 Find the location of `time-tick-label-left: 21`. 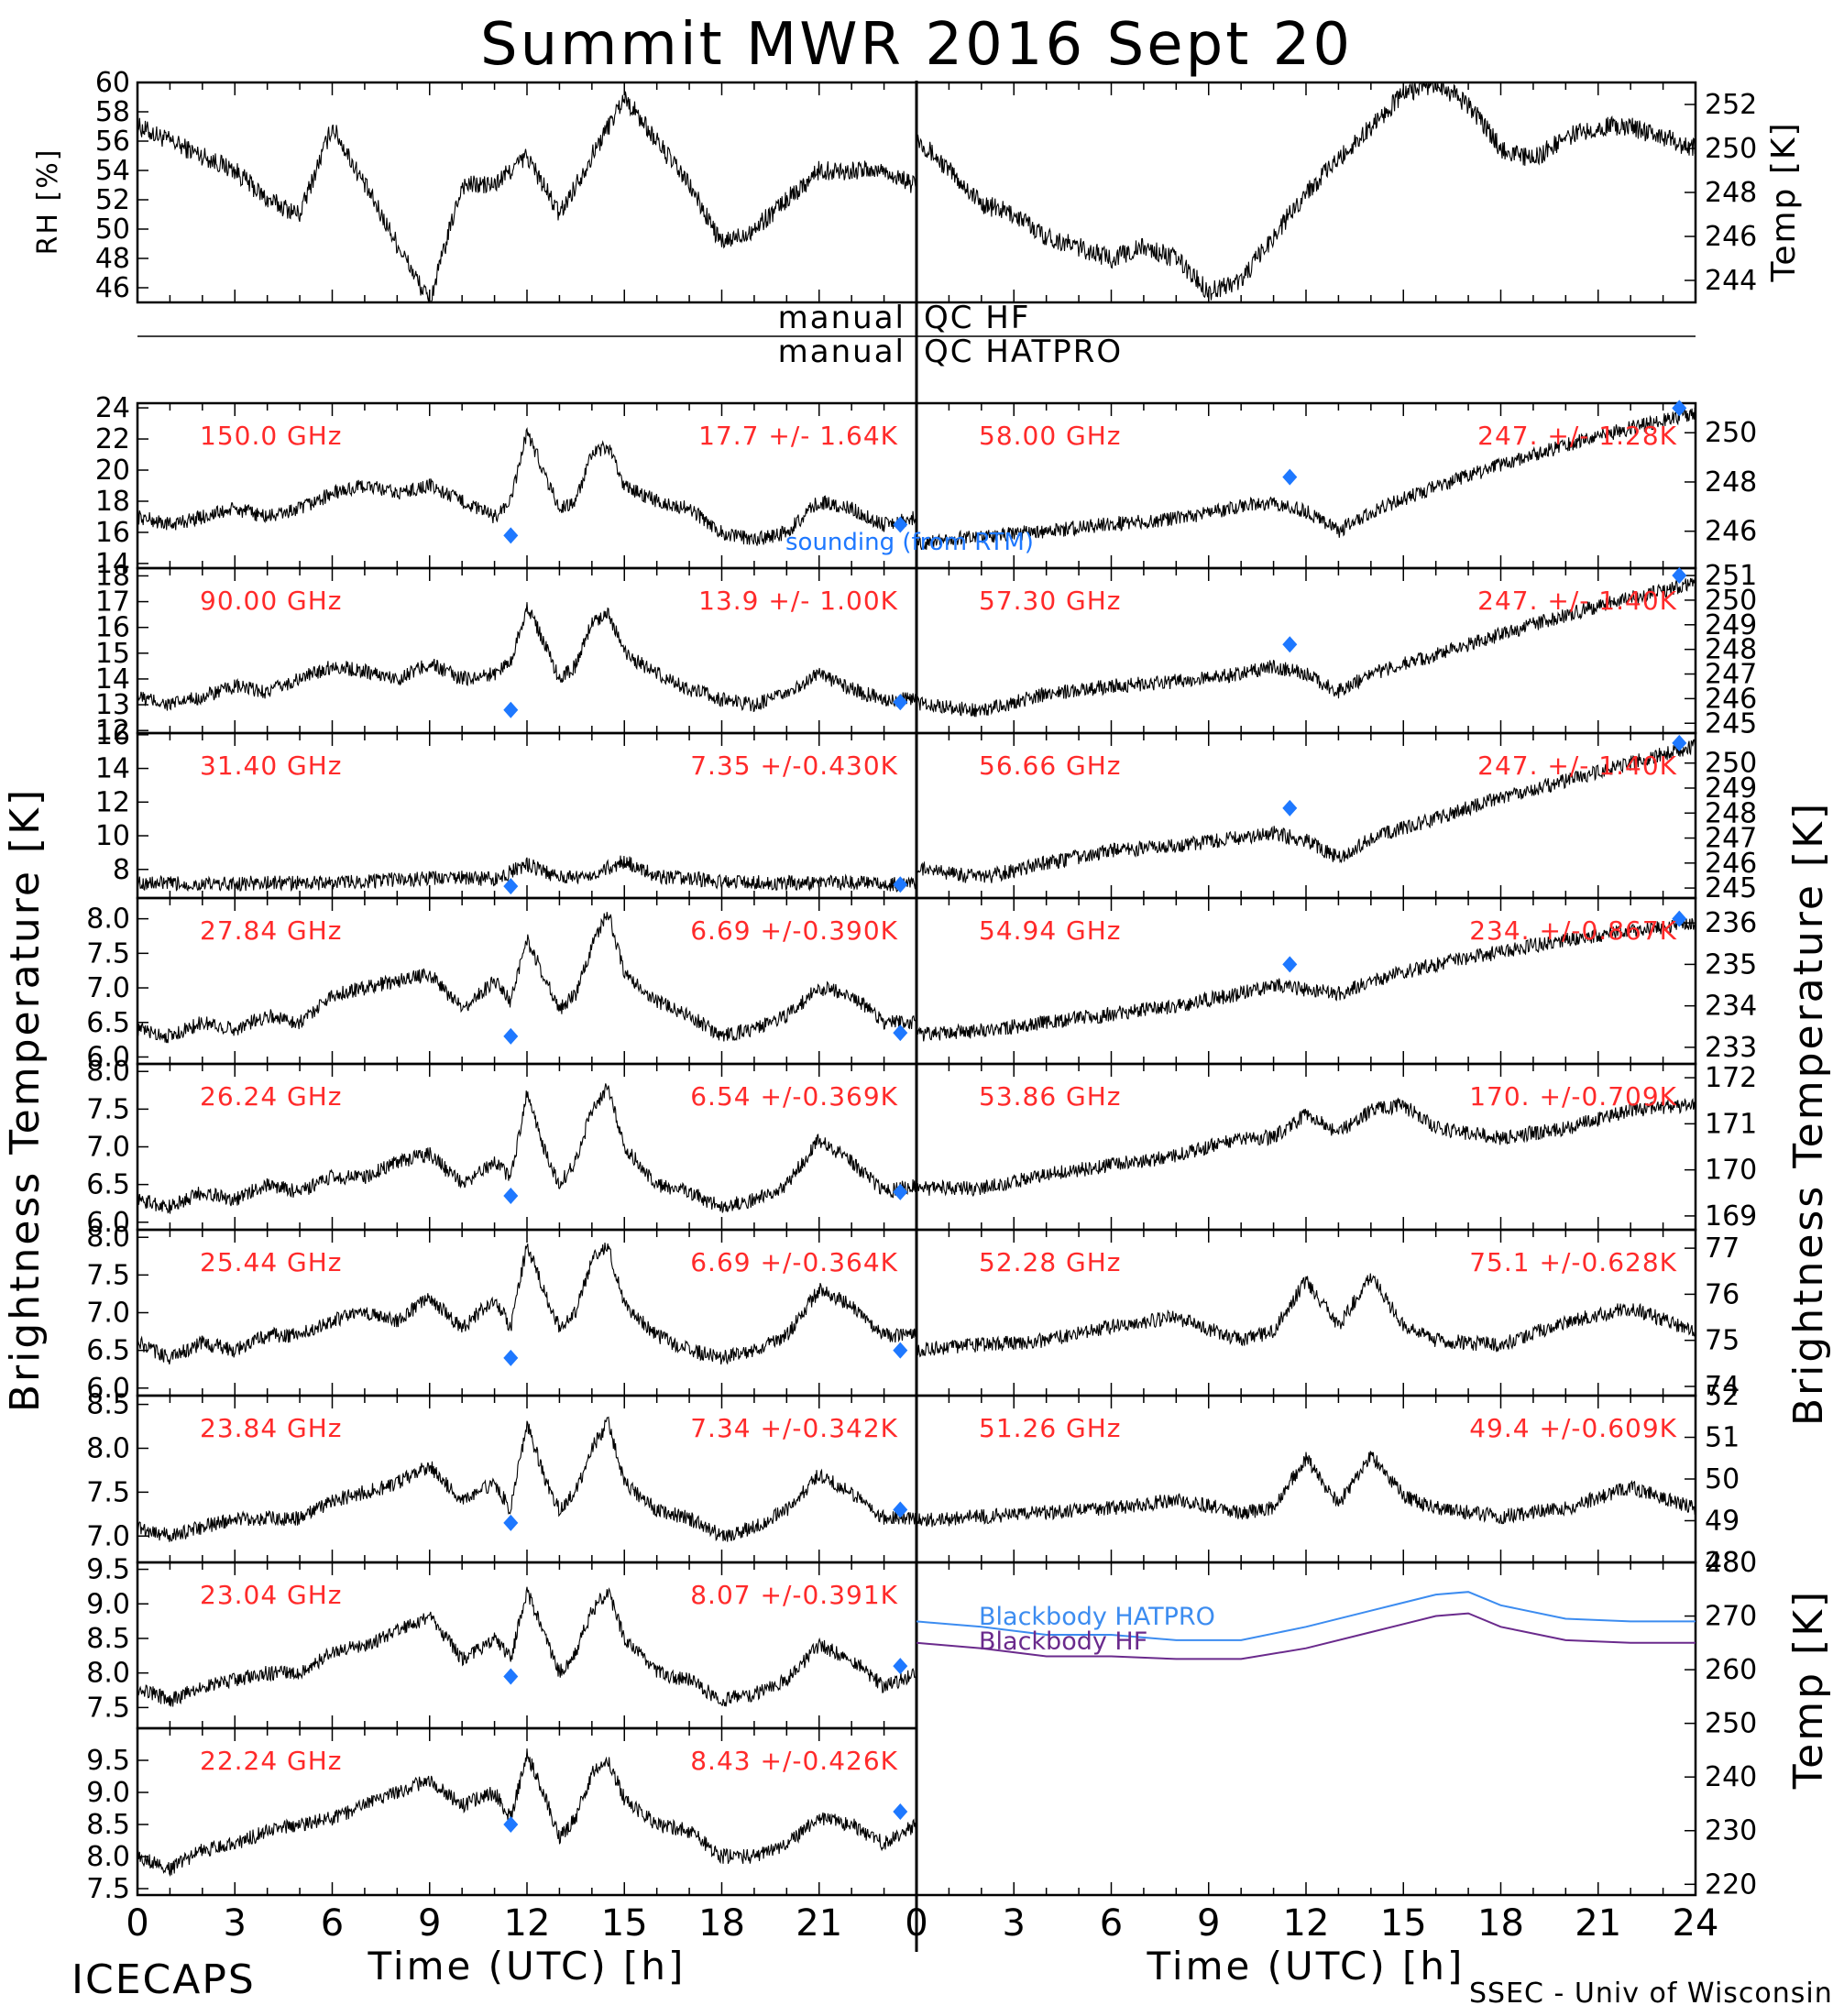

time-tick-label-left: 21 is located at coordinates (819, 1923).